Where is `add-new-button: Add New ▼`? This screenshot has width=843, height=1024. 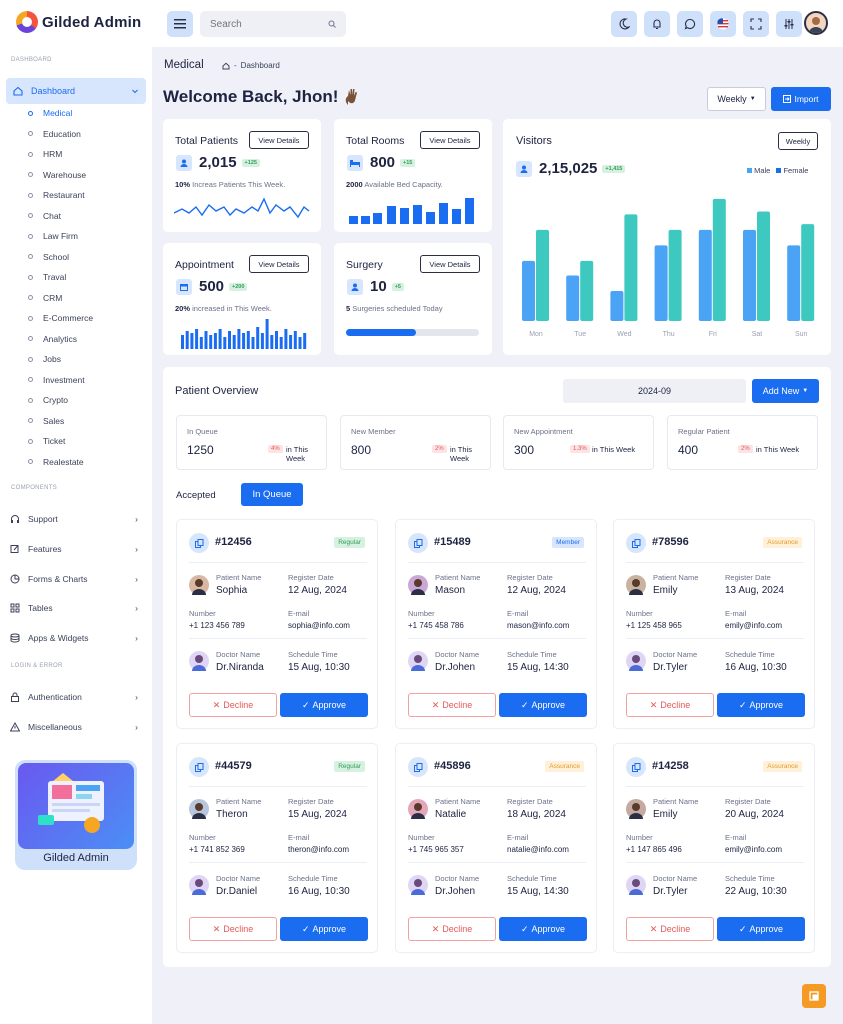 add-new-button: Add New ▼ is located at coordinates (785, 391).